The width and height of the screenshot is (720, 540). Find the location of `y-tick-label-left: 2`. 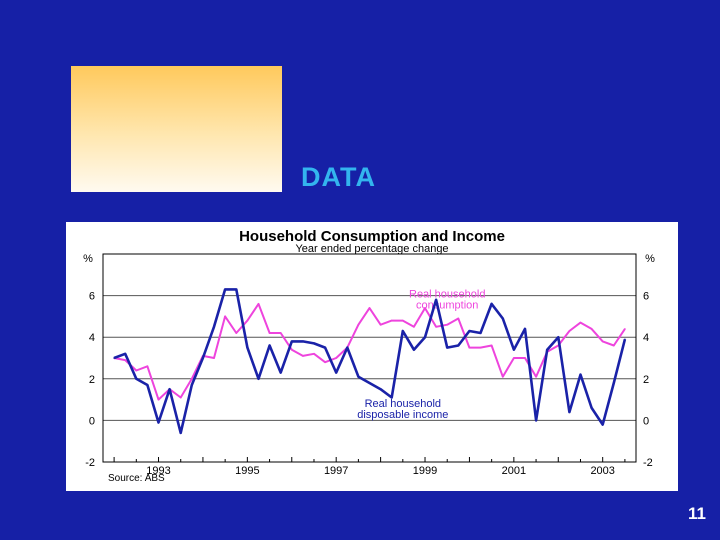

y-tick-label-left: 2 is located at coordinates (92, 380).